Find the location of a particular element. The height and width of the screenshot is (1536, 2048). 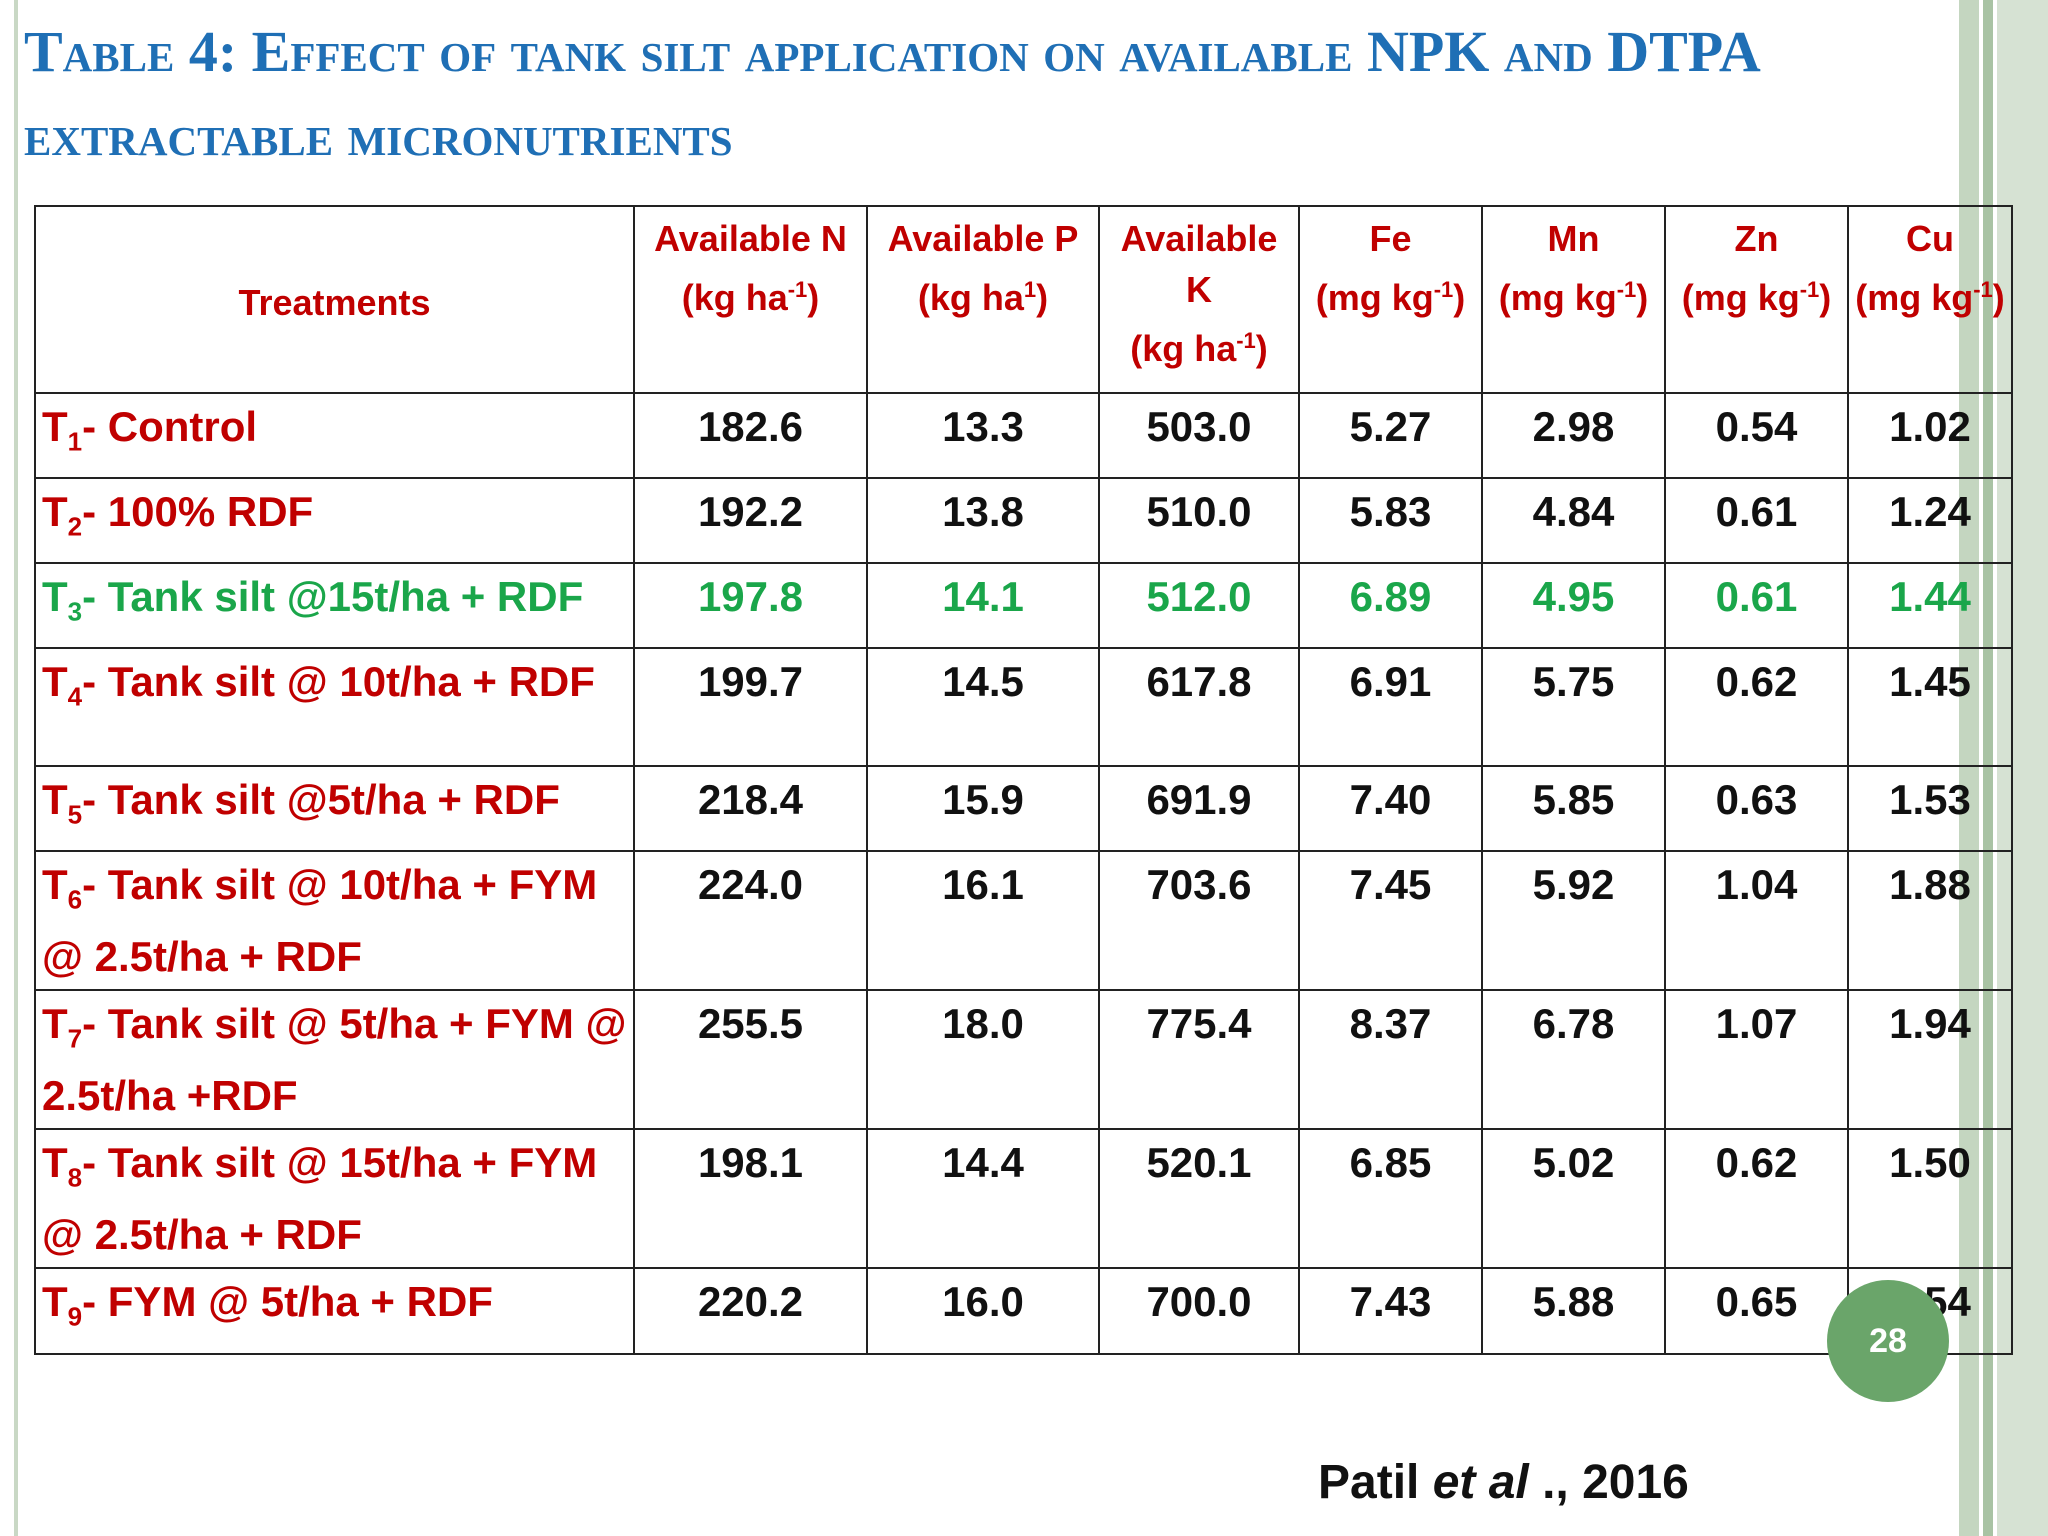

value-cell: 691.9 is located at coordinates (1199, 808).